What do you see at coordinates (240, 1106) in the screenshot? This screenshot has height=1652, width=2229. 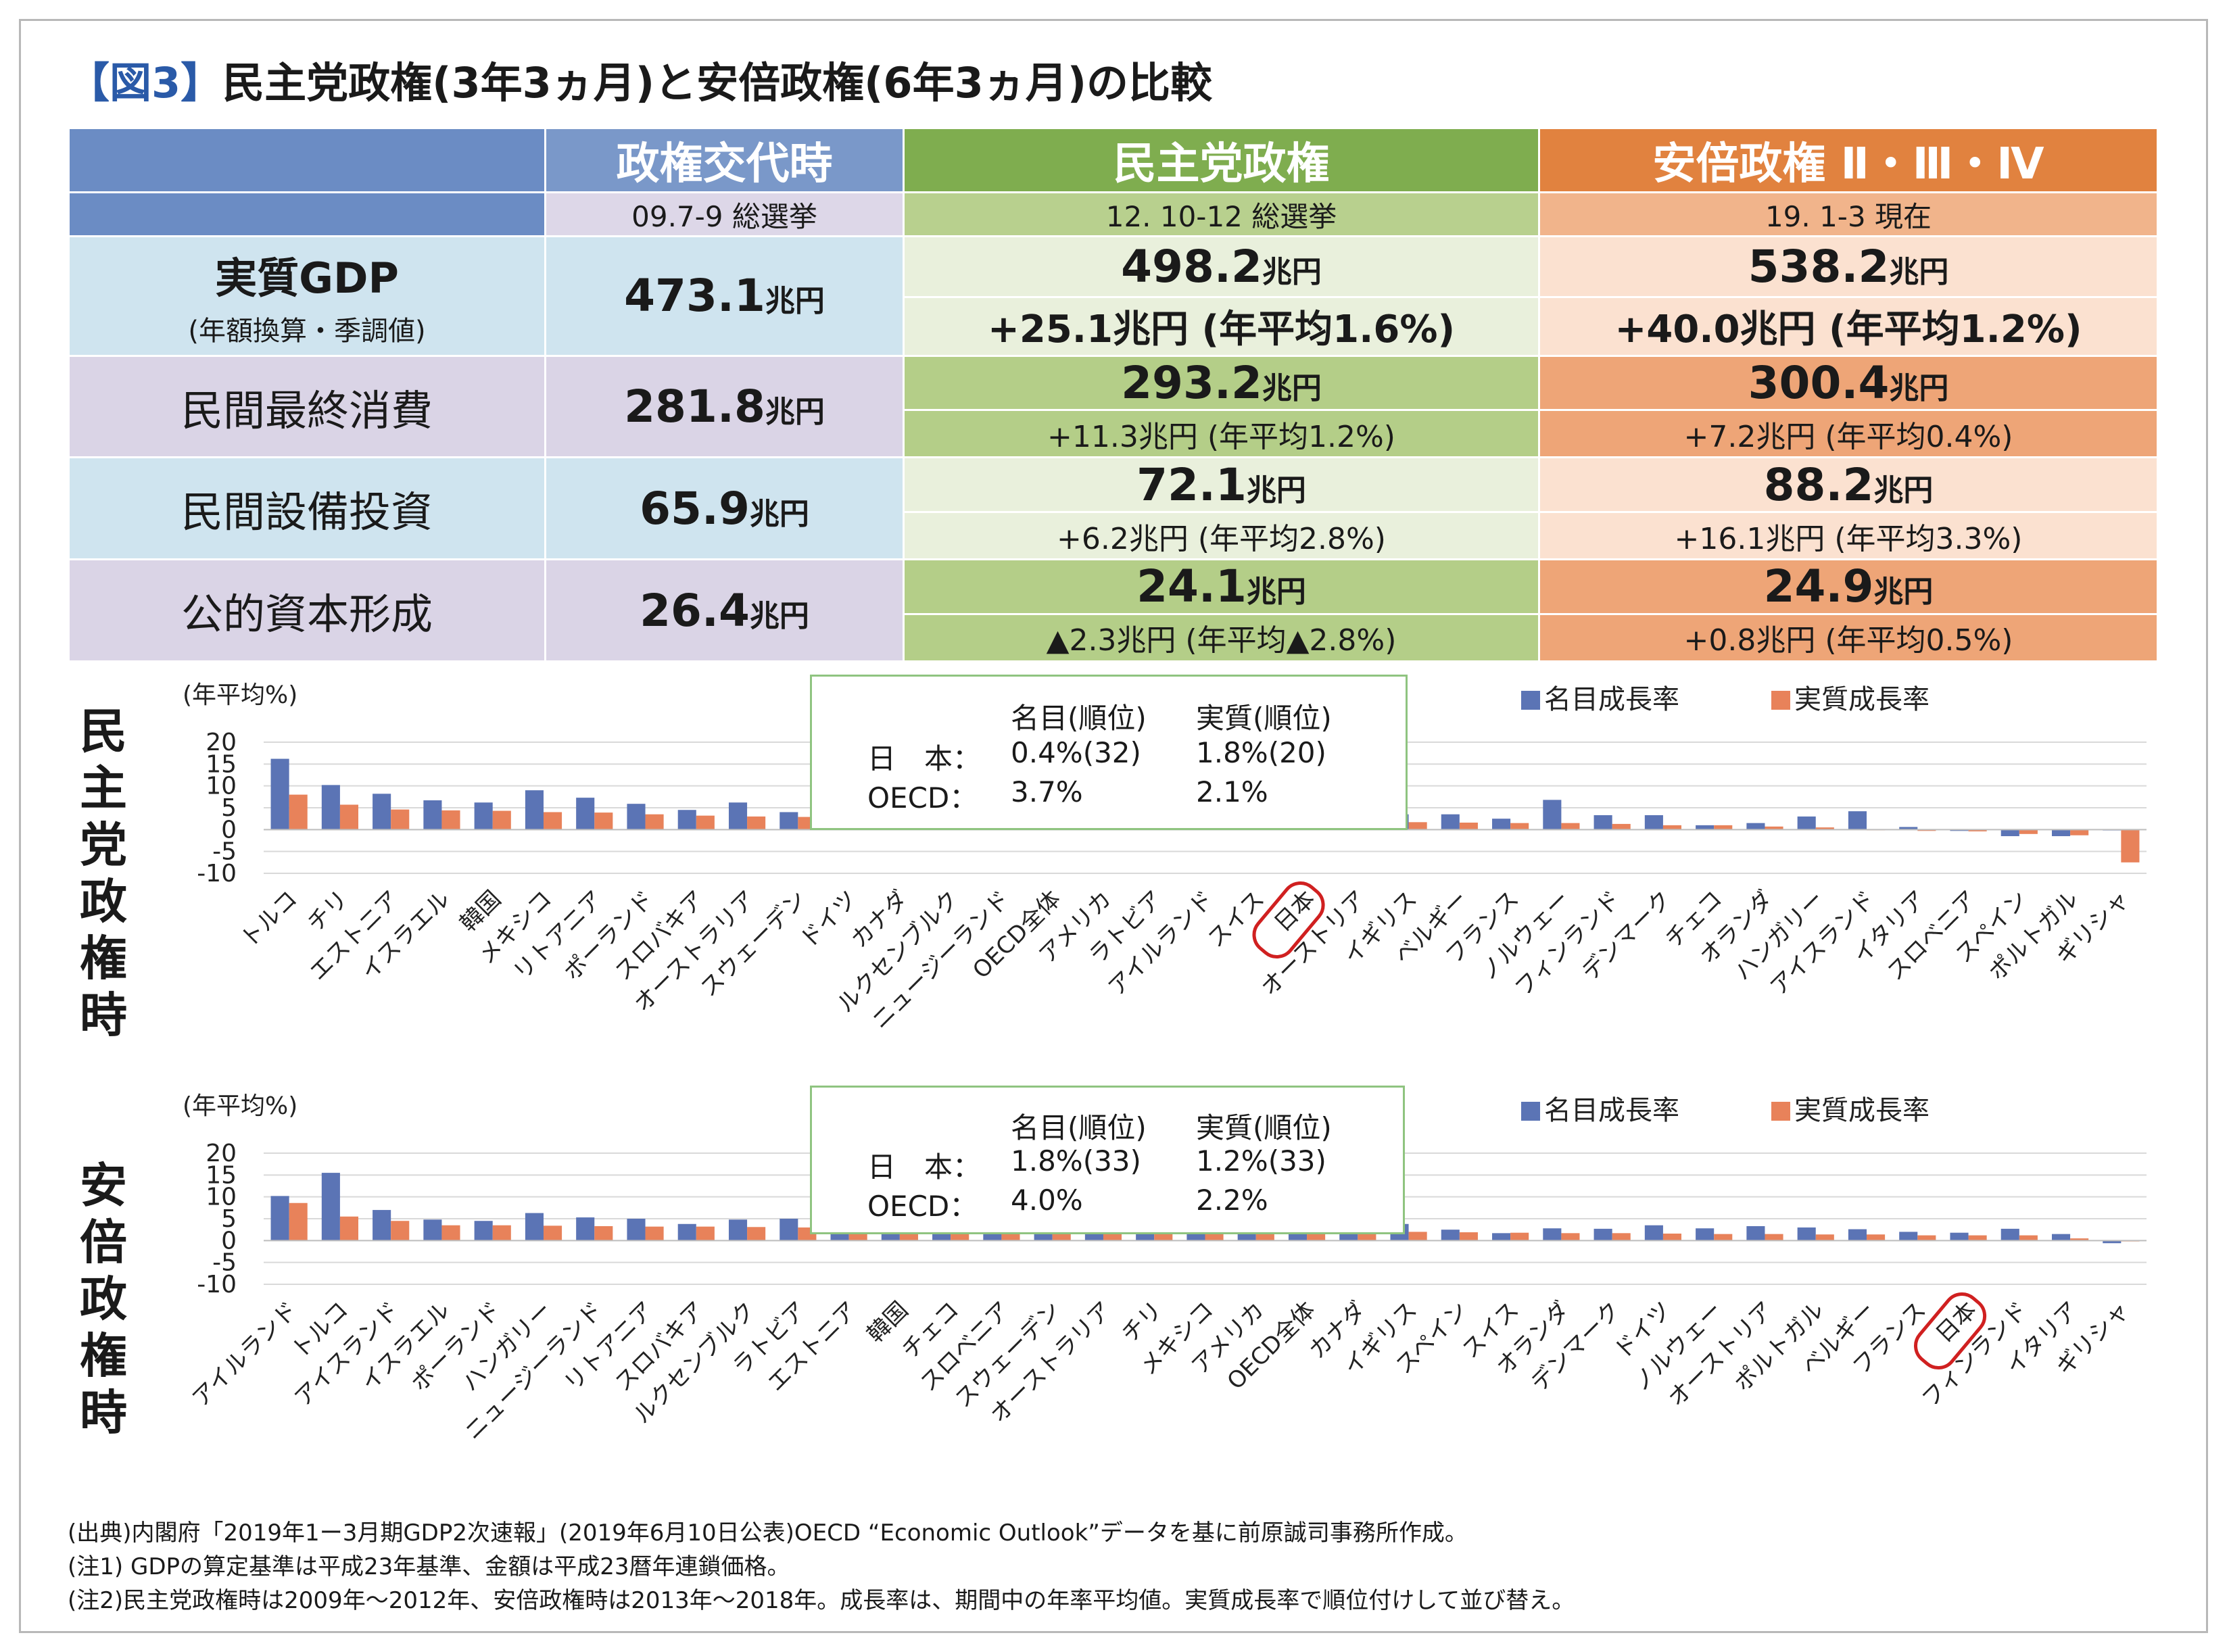 I see `y-axis-label: (年平均%)` at bounding box center [240, 1106].